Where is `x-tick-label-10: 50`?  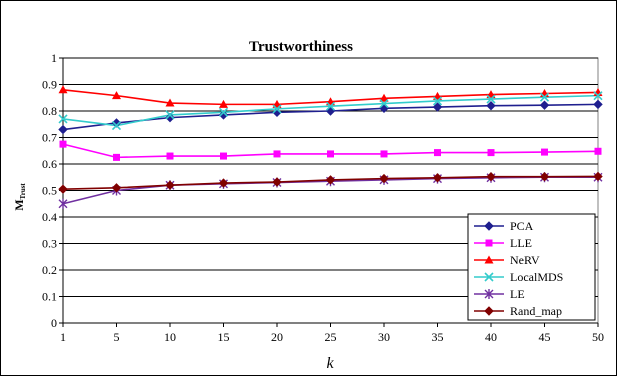
x-tick-label-10: 50 is located at coordinates (598, 337).